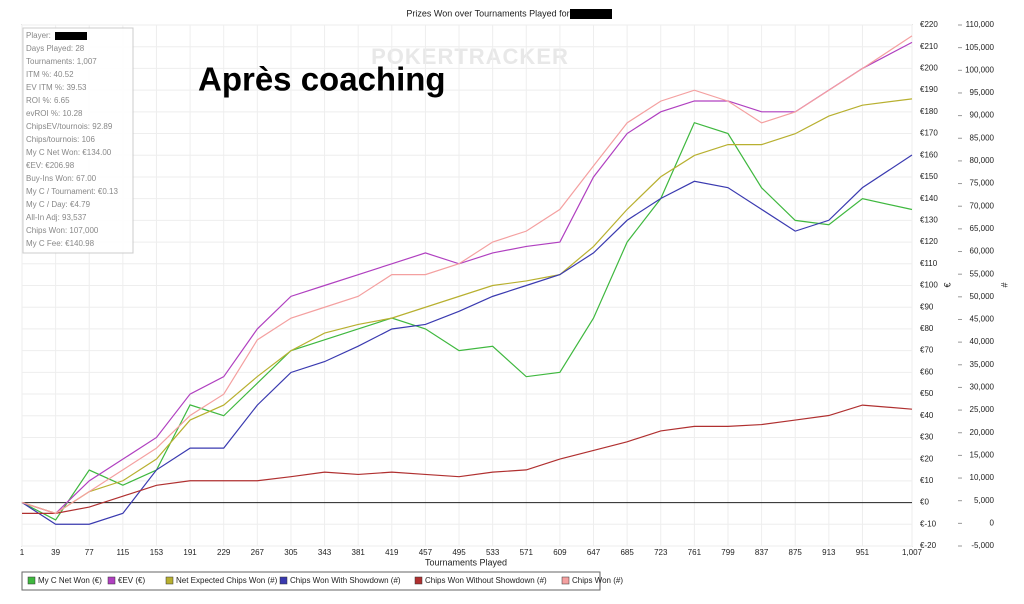 The image size is (1024, 604). Describe the element at coordinates (982, 432) in the screenshot. I see `y2-tick-label: 20,000` at that location.